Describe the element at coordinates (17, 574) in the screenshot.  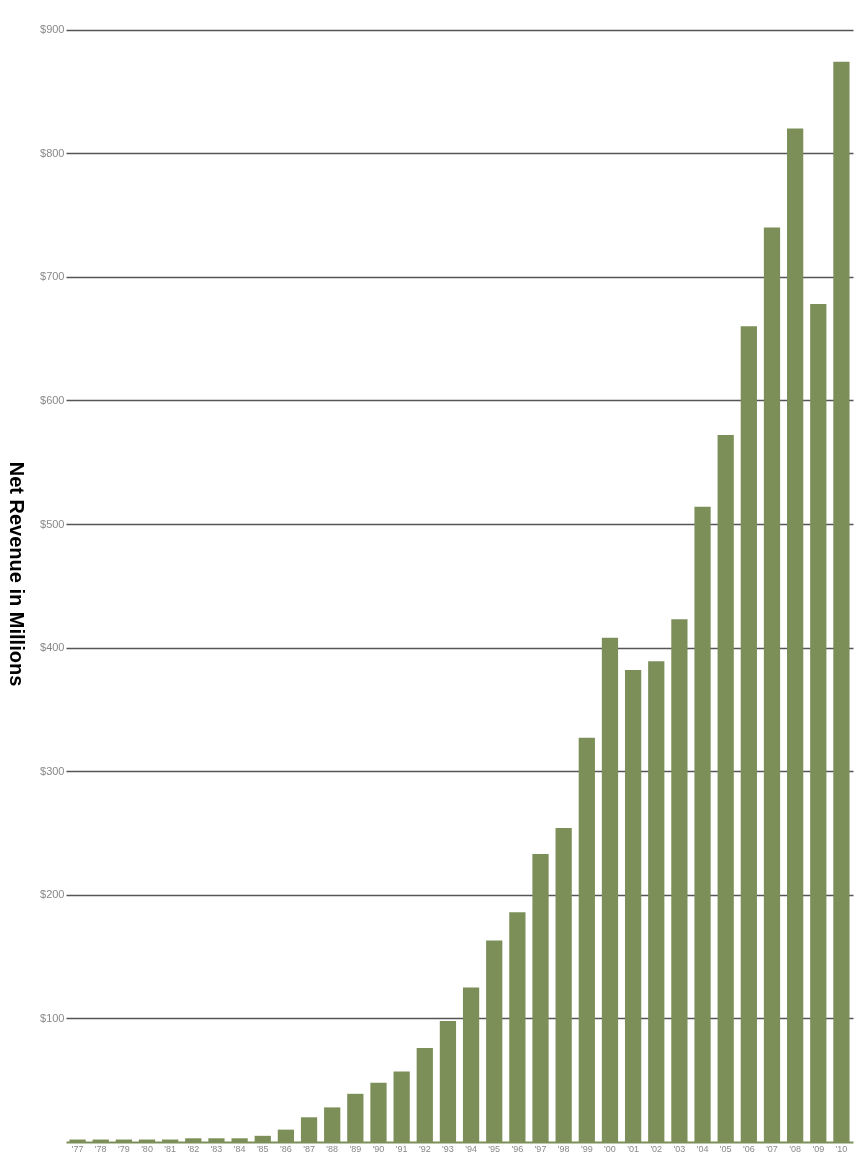
I see `y-axis-title: Net Revenue in Millions` at that location.